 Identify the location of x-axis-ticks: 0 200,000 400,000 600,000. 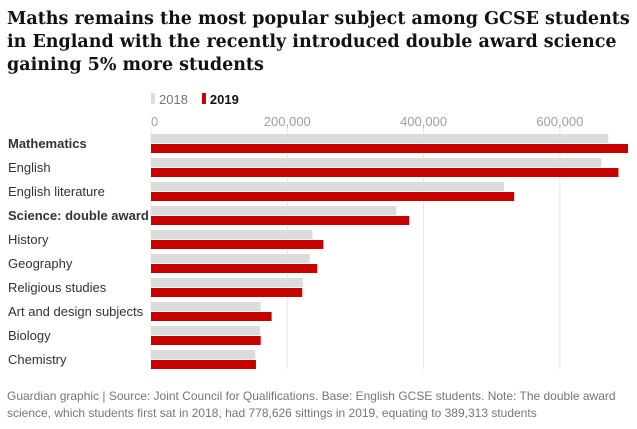
(367, 121).